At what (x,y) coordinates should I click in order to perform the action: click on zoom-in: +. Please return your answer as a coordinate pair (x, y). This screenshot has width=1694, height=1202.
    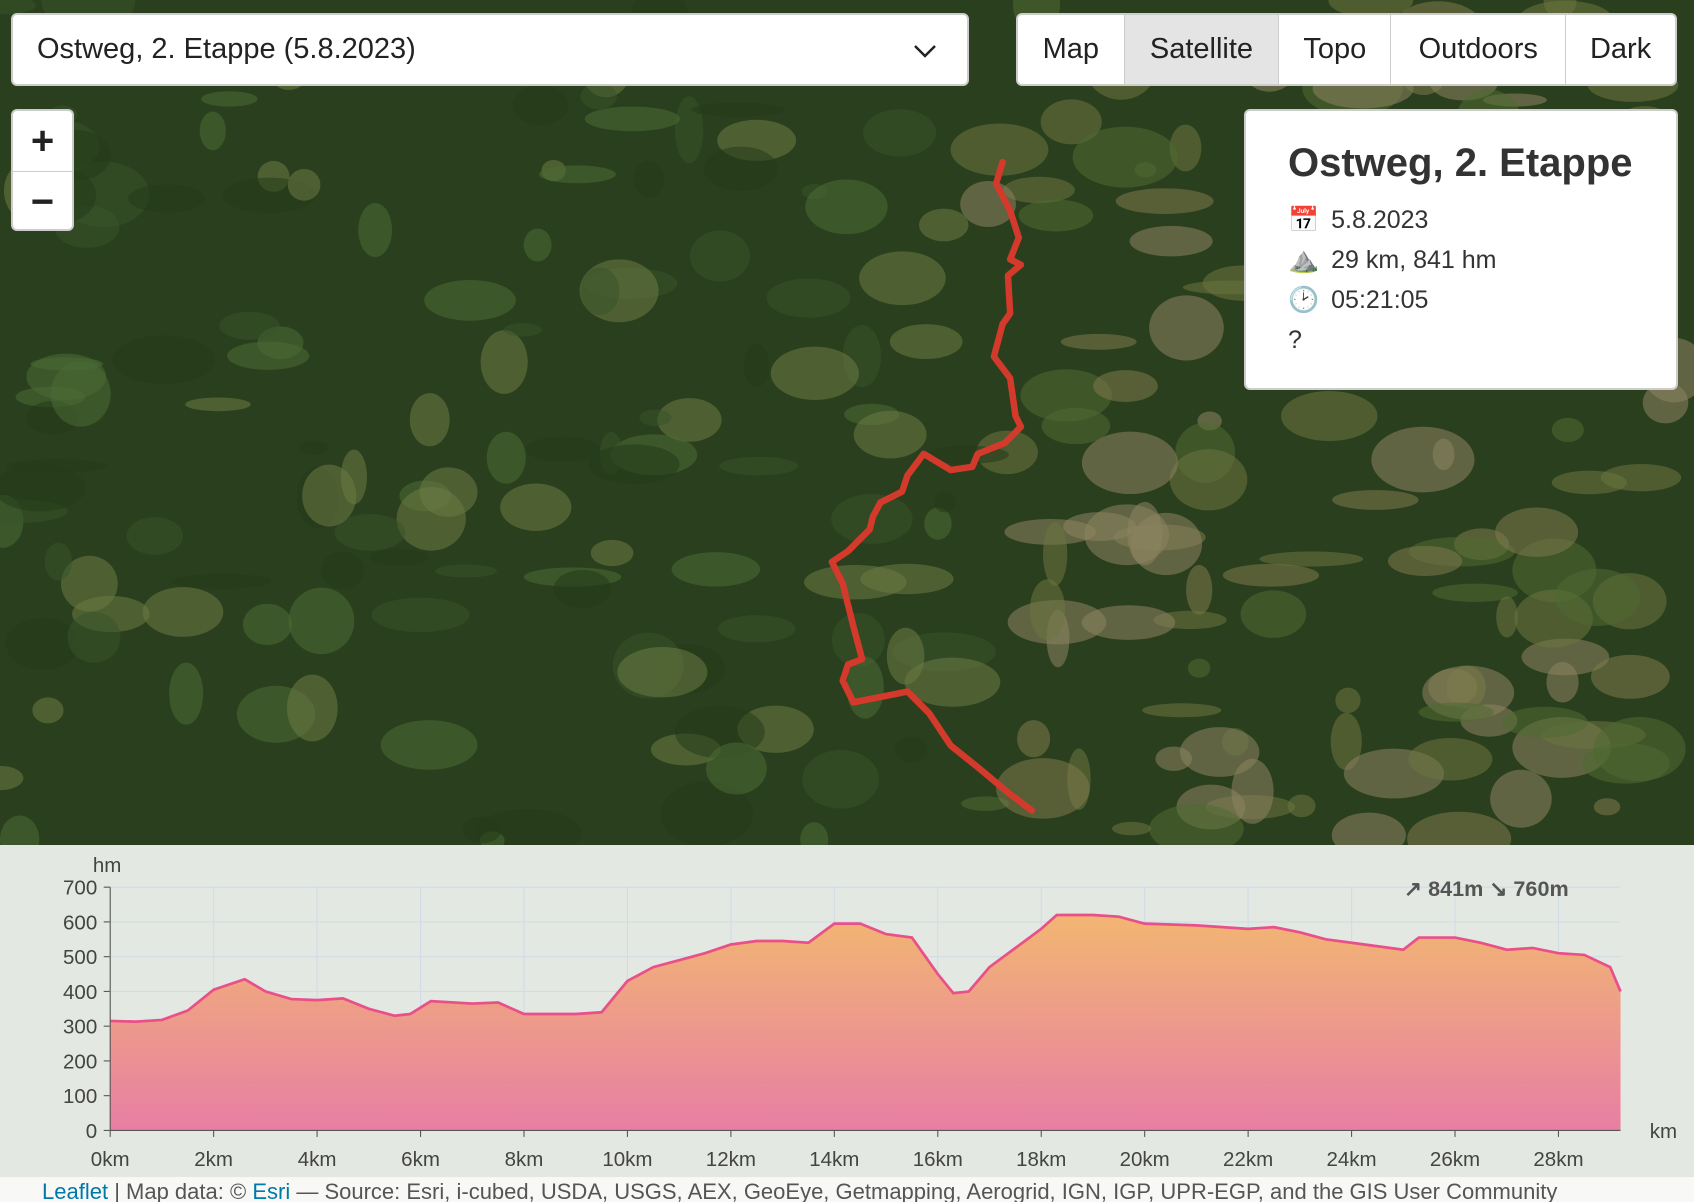
    Looking at the image, I should click on (42, 141).